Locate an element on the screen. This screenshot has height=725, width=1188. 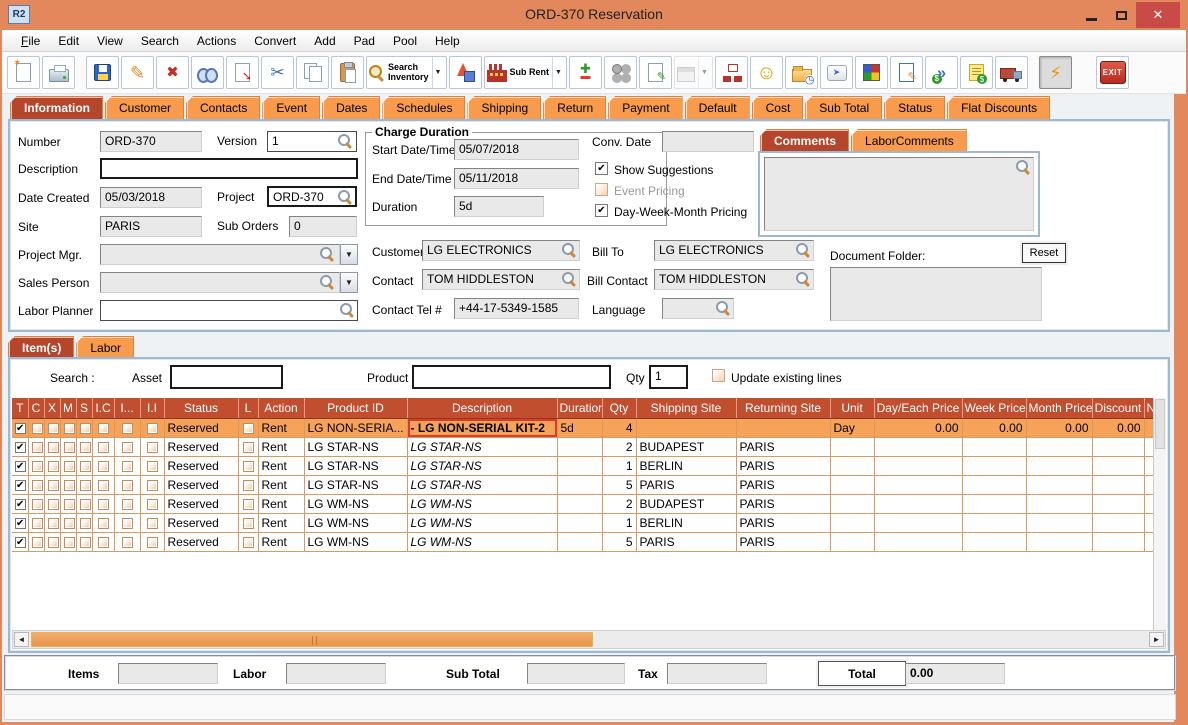
tab-schedules: Schedules is located at coordinates (424, 107).